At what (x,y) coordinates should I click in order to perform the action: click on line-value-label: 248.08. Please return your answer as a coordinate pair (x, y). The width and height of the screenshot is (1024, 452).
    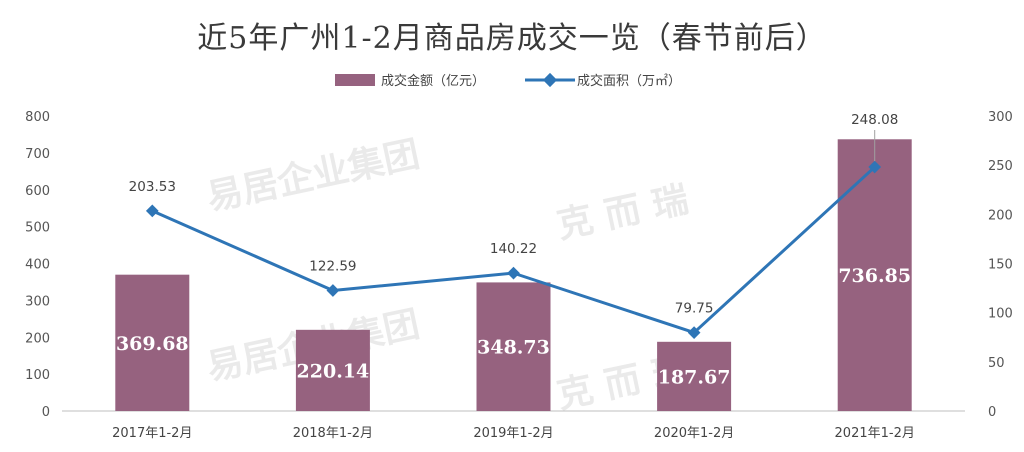
    Looking at the image, I should click on (874, 120).